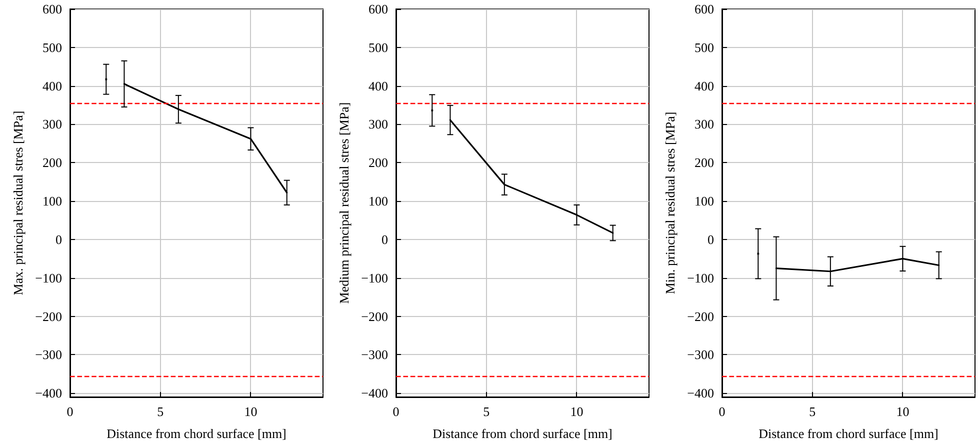 The width and height of the screenshot is (978, 448). What do you see at coordinates (670, 203) in the screenshot?
I see `y-axis-title: Min. principal residual stres [MPa]` at bounding box center [670, 203].